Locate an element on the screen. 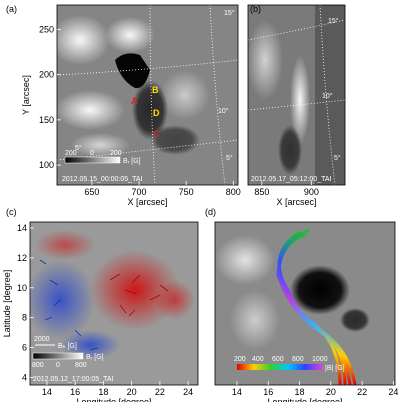 The image size is (400, 407). spot-label: A is located at coordinates (134, 101).